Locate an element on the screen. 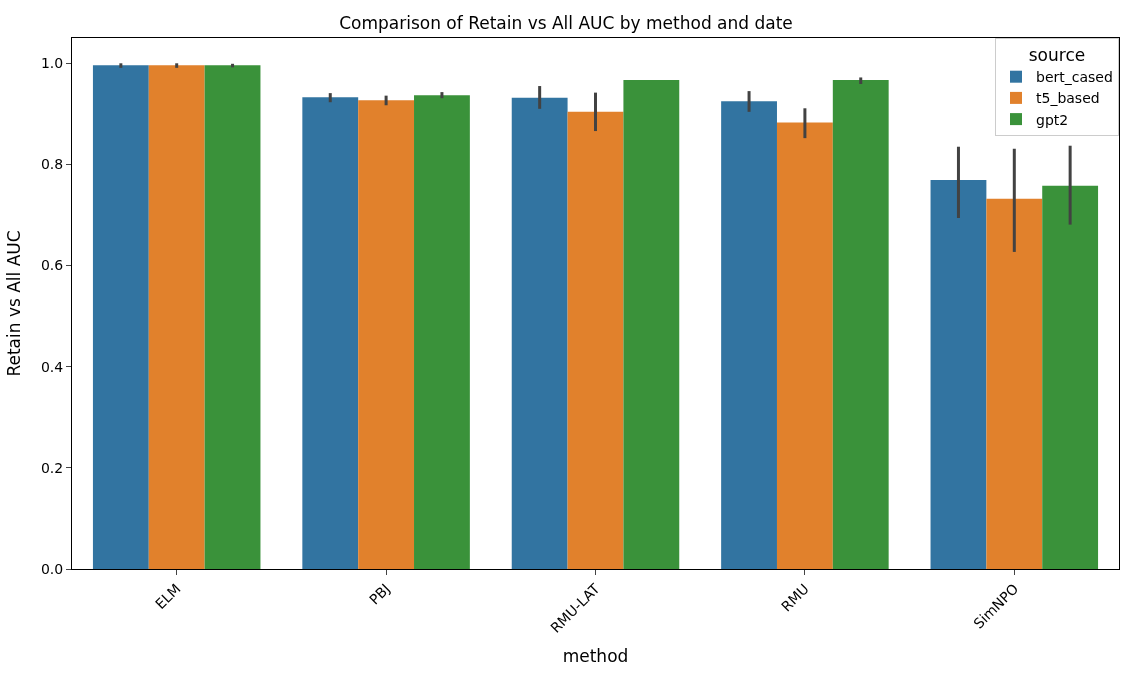 The image size is (1132, 675). y-axis-title: Retain vs All AUC is located at coordinates (14, 303).